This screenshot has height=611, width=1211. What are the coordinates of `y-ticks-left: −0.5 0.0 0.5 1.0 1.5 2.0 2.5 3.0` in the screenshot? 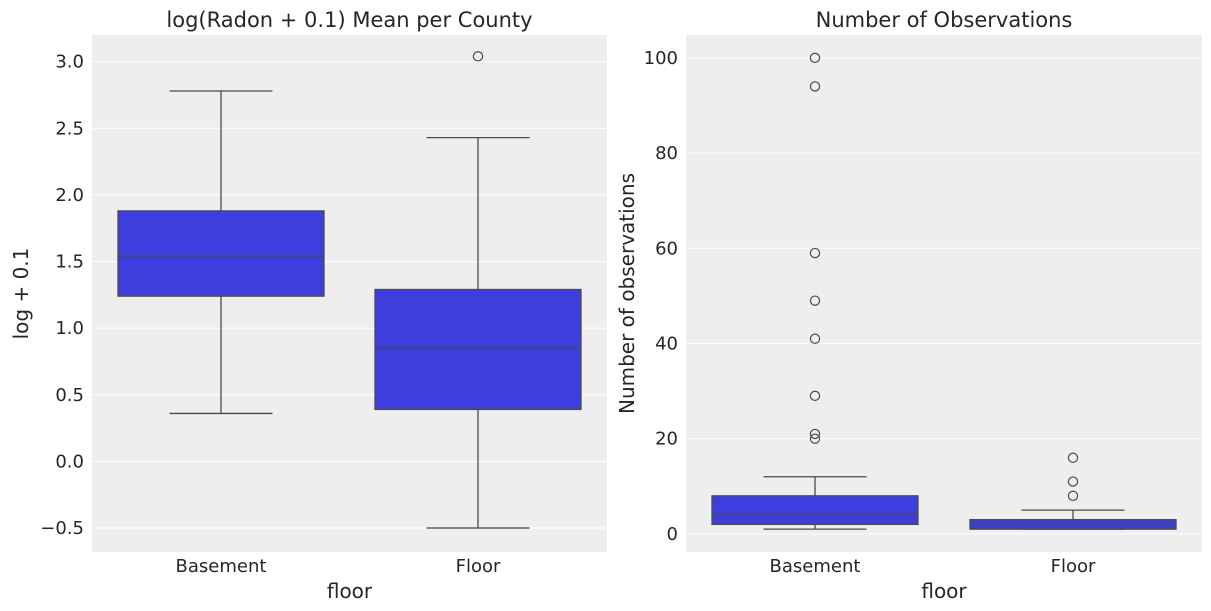 It's located at (62, 295).